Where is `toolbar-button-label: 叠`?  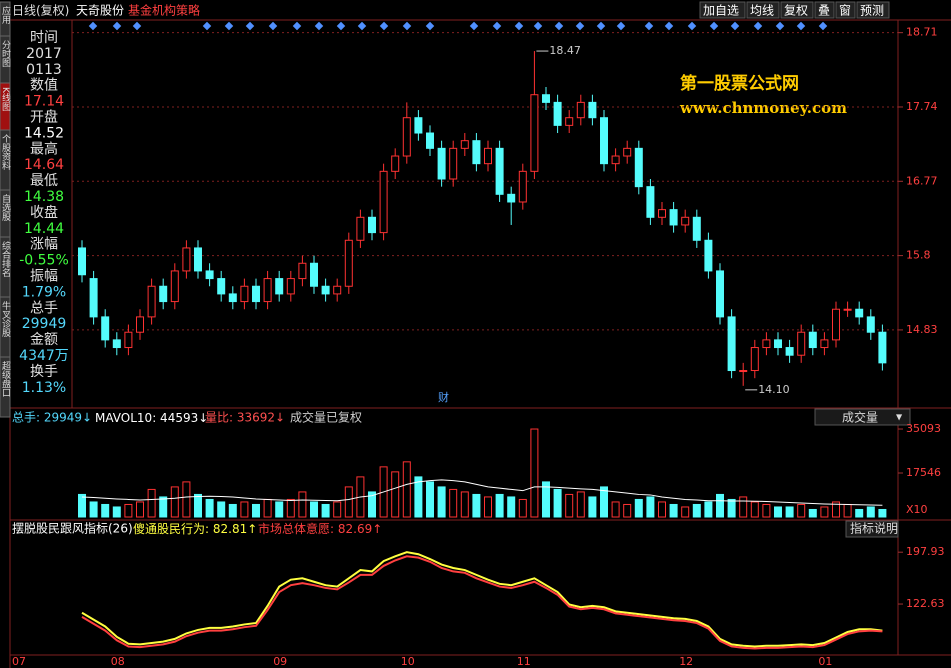
toolbar-button-label: 叠 is located at coordinates (824, 11).